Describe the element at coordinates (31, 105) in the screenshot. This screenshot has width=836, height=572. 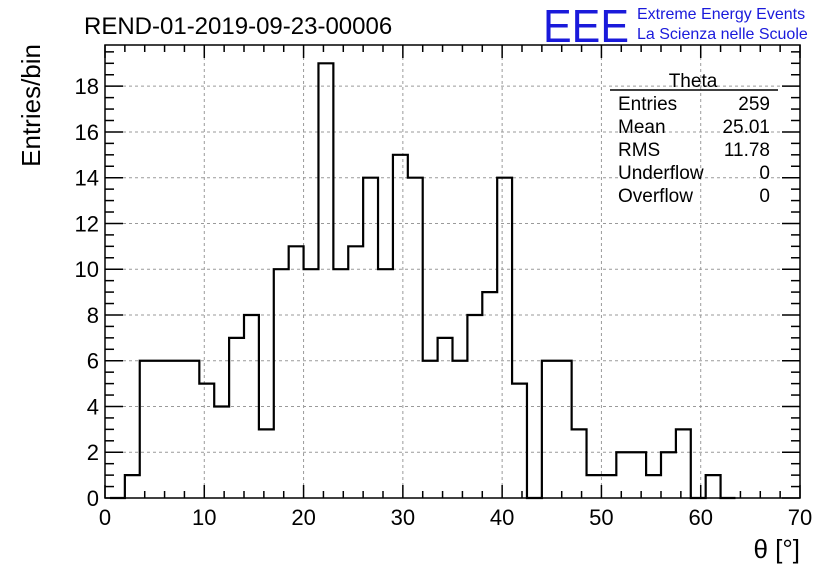
I see `y-axis-label: Entries/bin` at that location.